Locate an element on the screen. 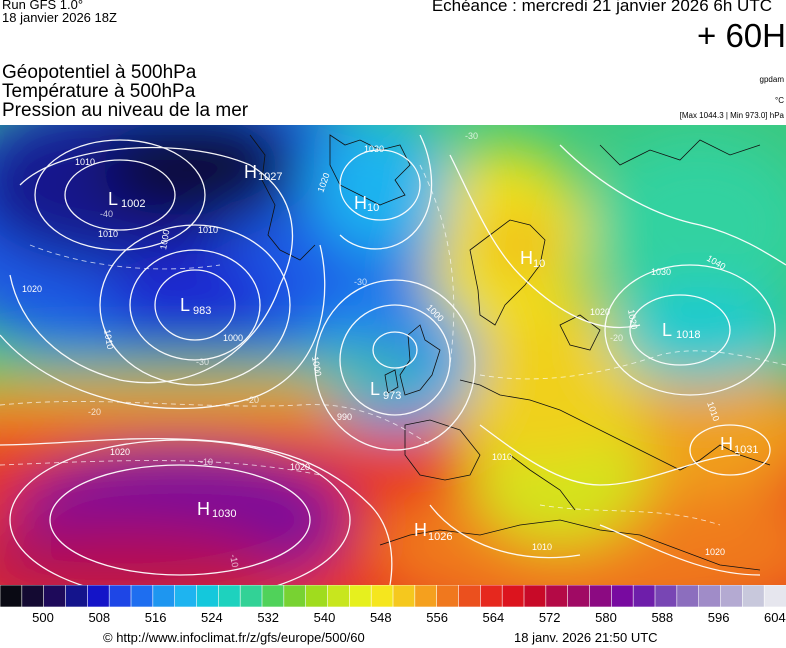  param-geopotential-label: Géopotentiel à 500hPa is located at coordinates (99, 72).